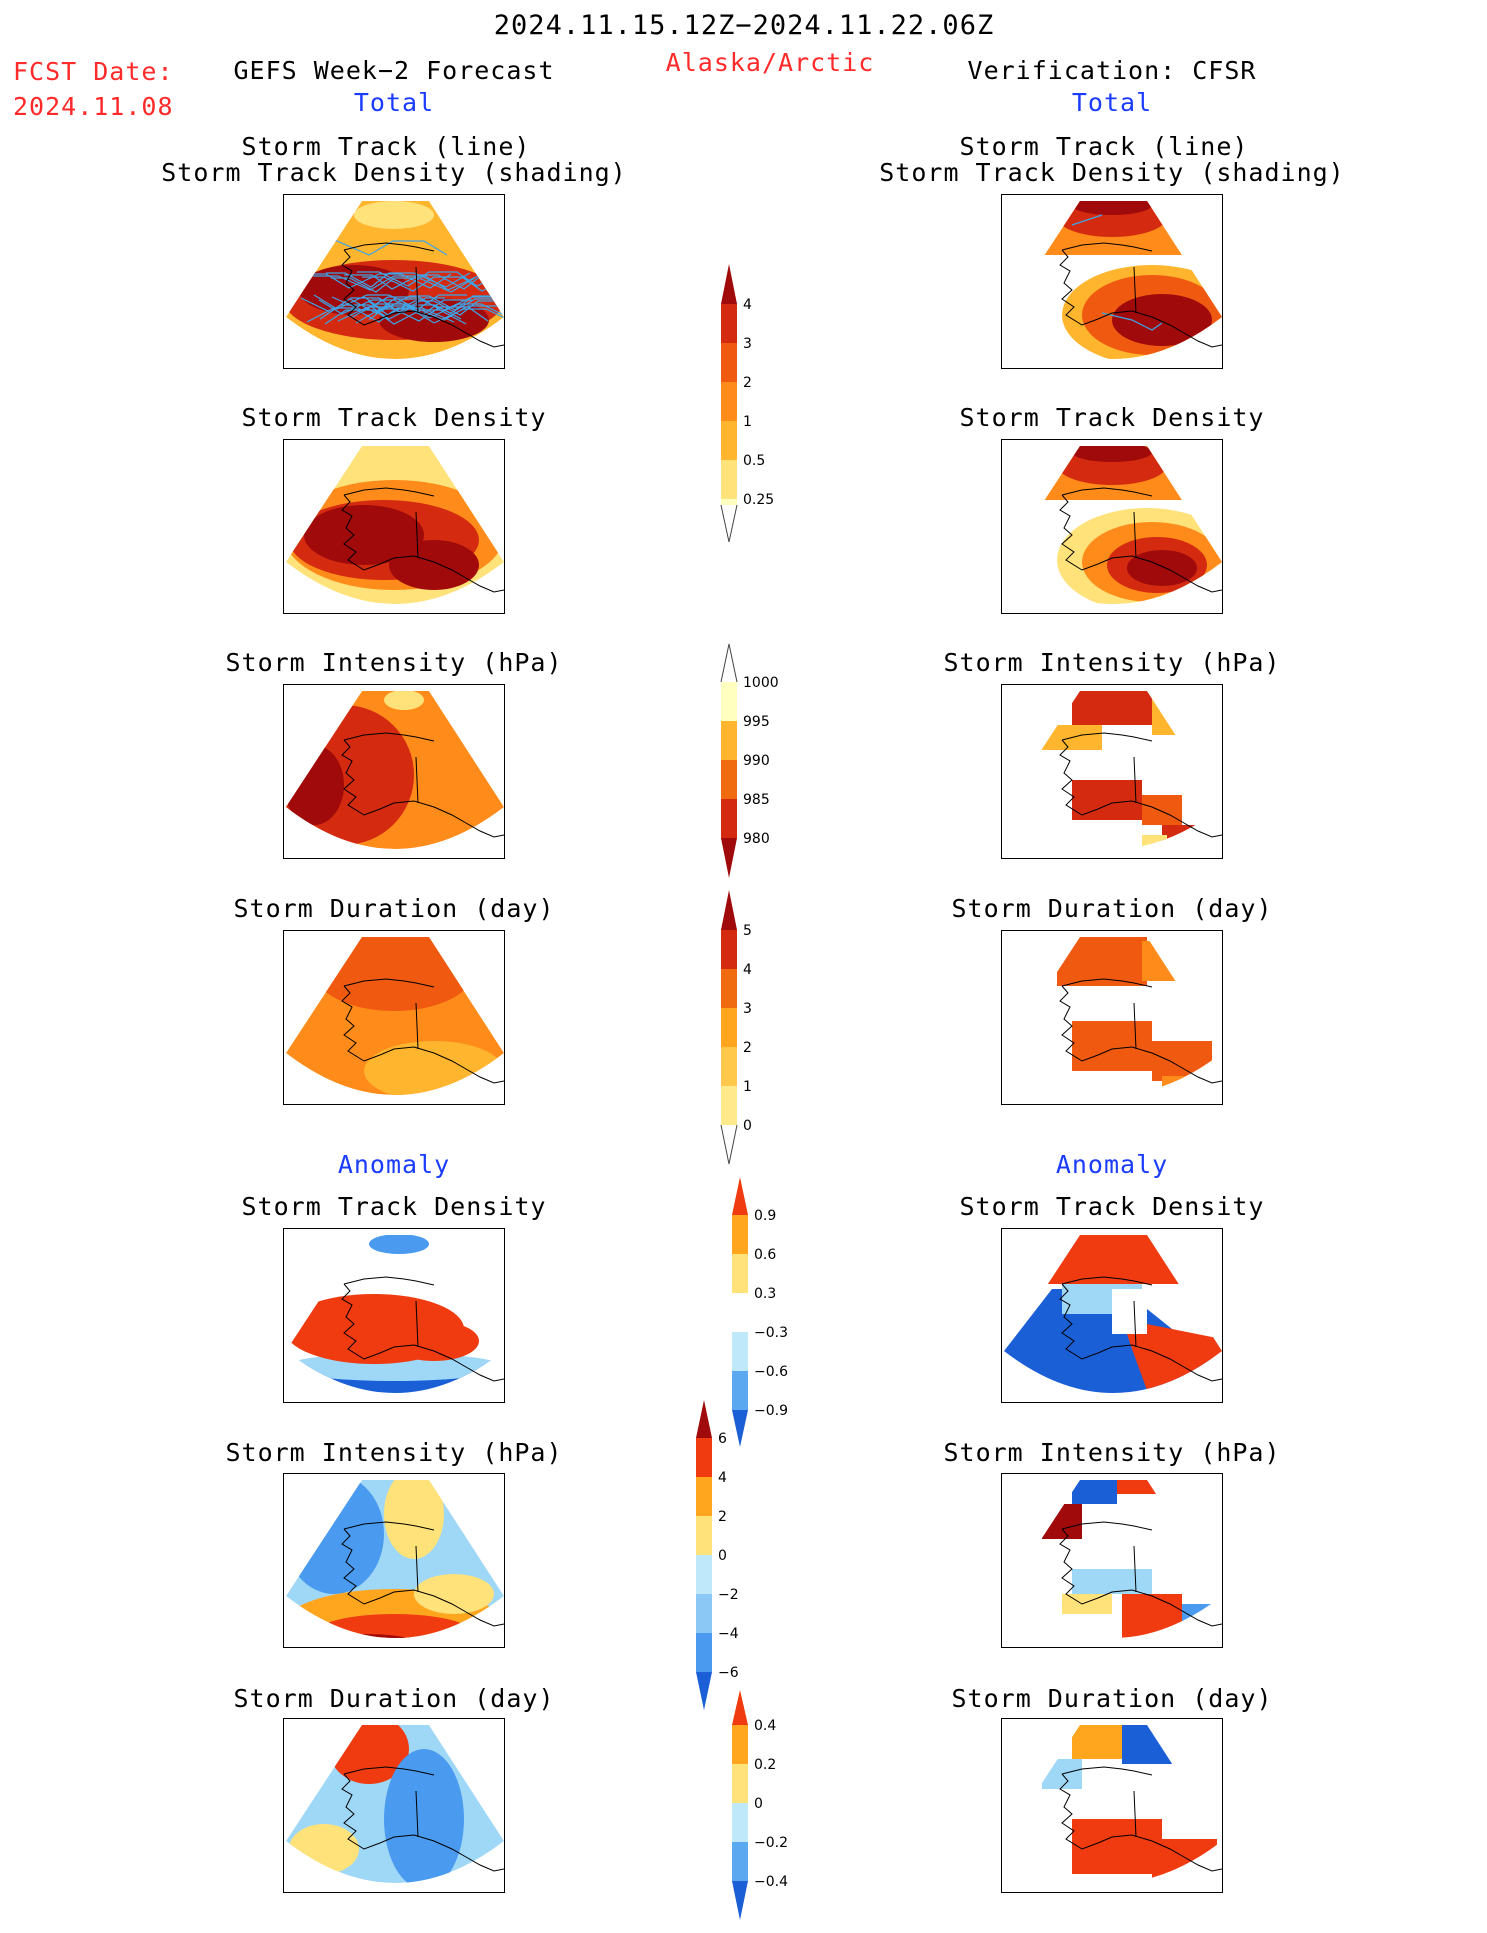 This screenshot has width=1487, height=1933. Describe the element at coordinates (747, 403) in the screenshot. I see `colorbar-density: 4 3 2 1 0.5 0.25` at that location.